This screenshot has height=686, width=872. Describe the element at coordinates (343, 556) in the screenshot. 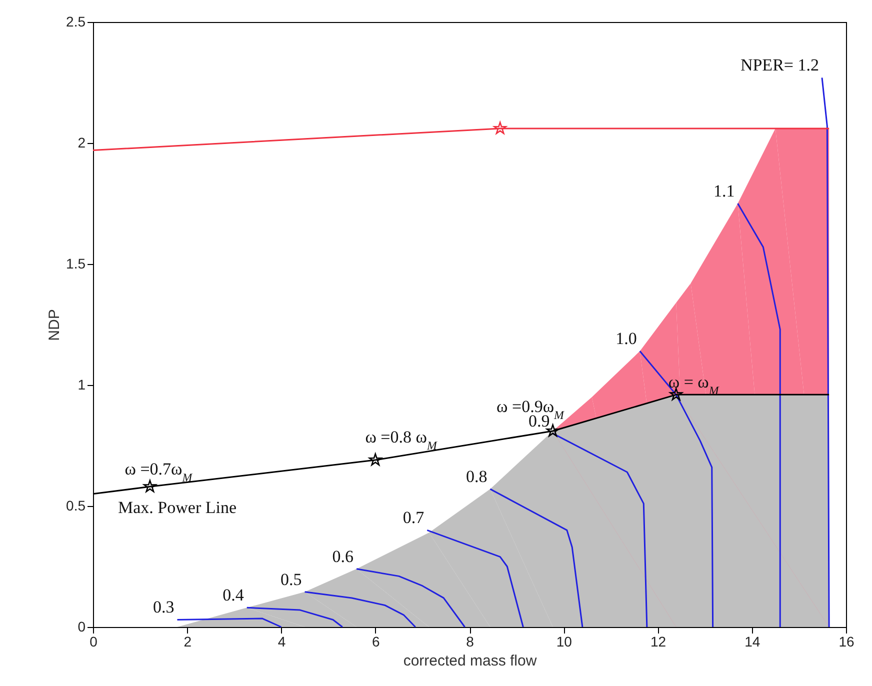

I see `annotation: 0.6` at that location.